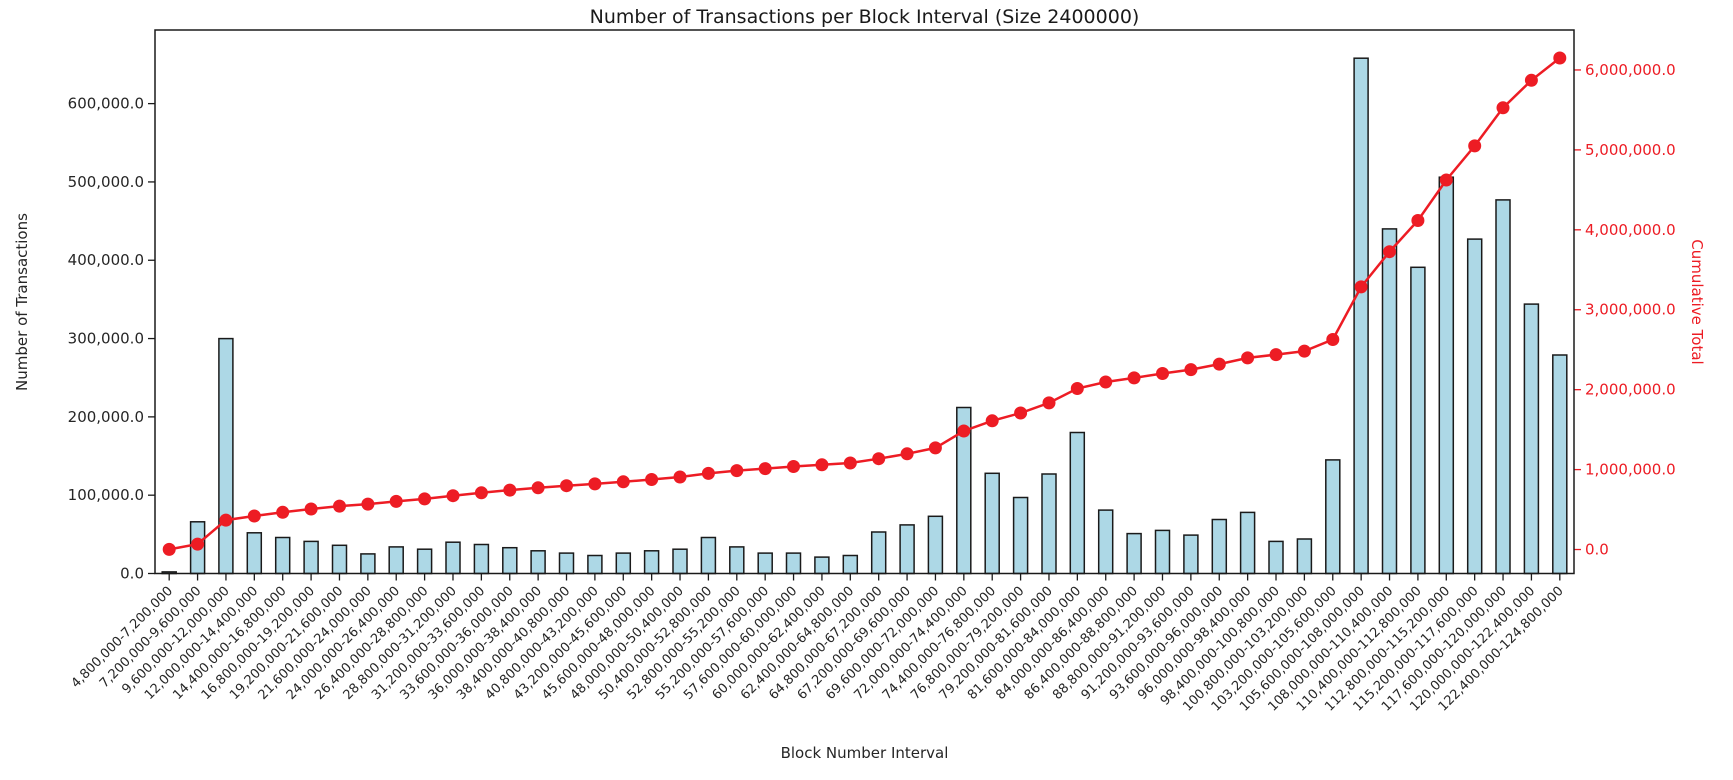 The image size is (1733, 780). I want to click on y-right-tick-label: 0.0, so click(1597, 550).